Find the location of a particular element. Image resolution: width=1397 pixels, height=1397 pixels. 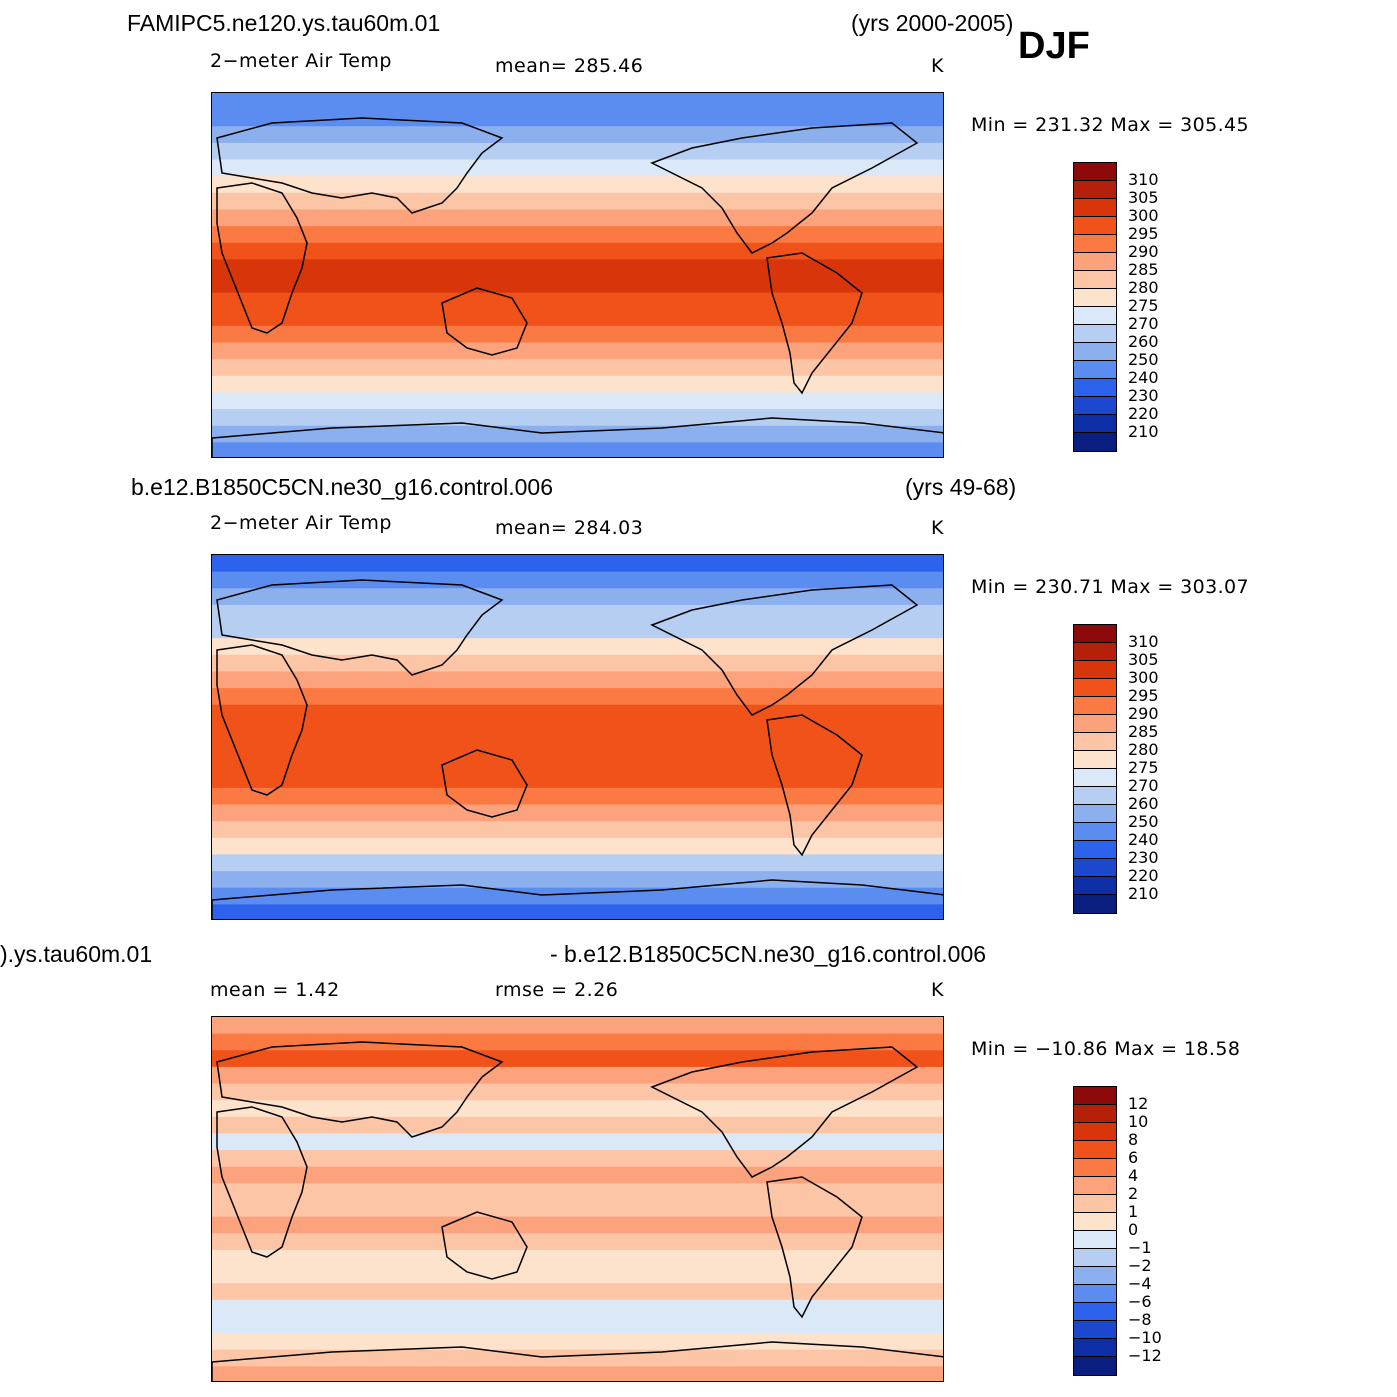

panel3-case-title-right: - b.e12.B1850C5CN.ne30_g16.control.006 is located at coordinates (768, 954).